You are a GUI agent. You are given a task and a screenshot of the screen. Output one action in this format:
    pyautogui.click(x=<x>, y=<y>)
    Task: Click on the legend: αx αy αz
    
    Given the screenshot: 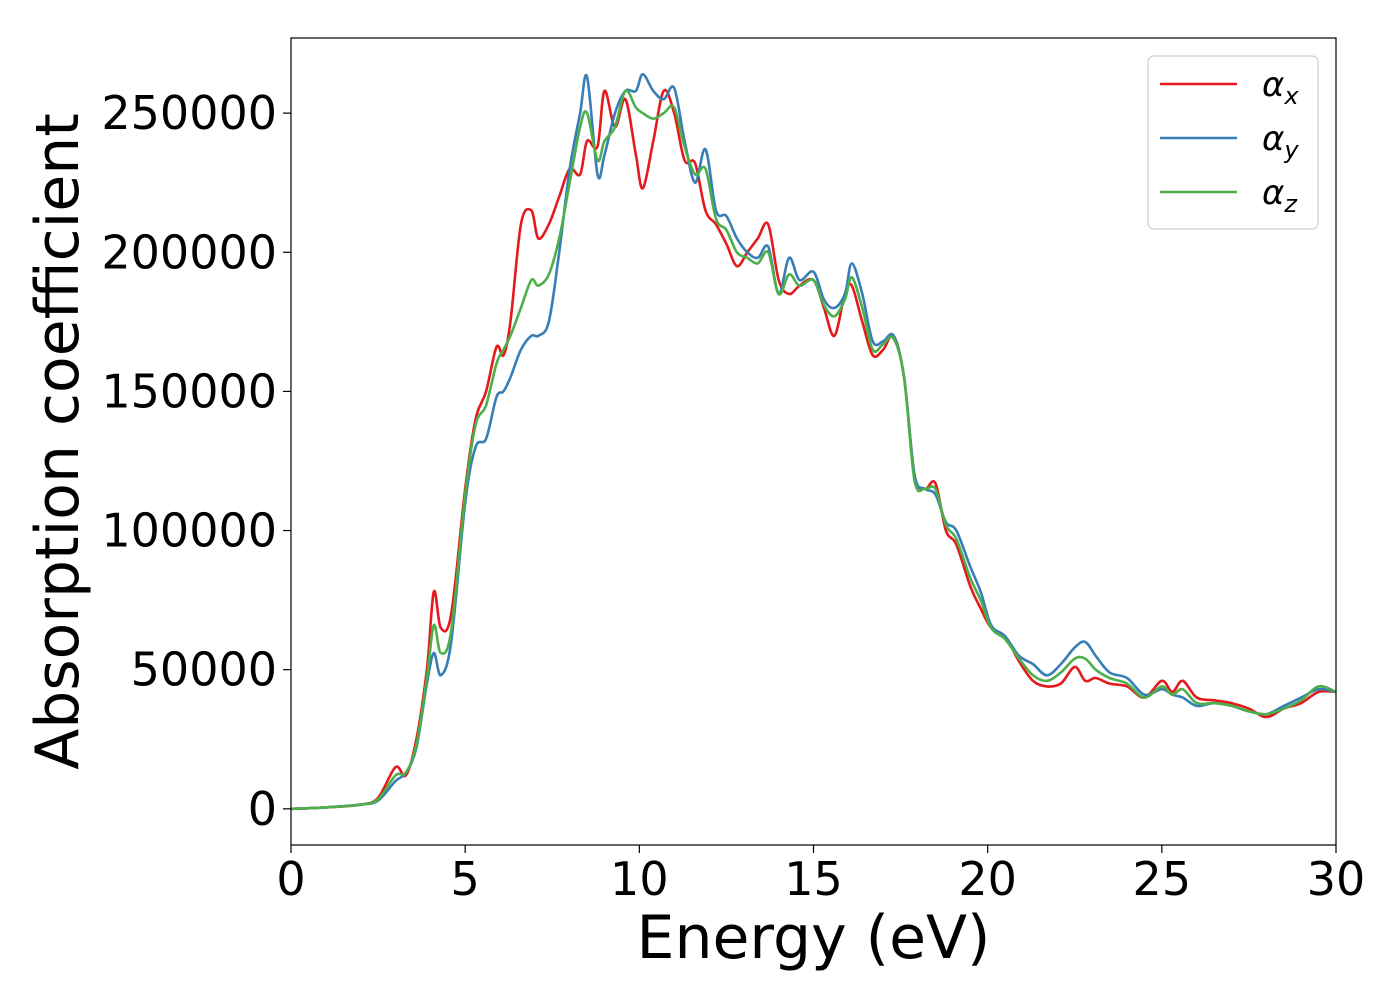 What is the action you would take?
    pyautogui.click(x=1233, y=142)
    